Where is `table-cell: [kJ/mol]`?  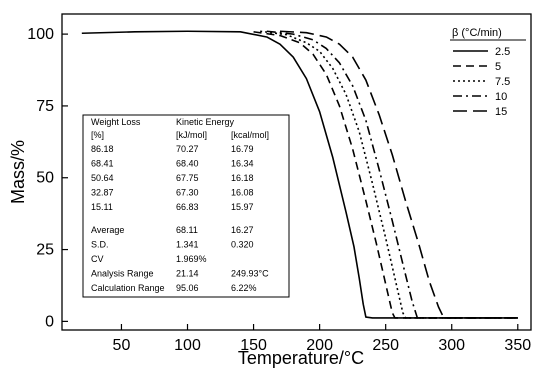
table-cell: [kJ/mol] is located at coordinates (191, 135).